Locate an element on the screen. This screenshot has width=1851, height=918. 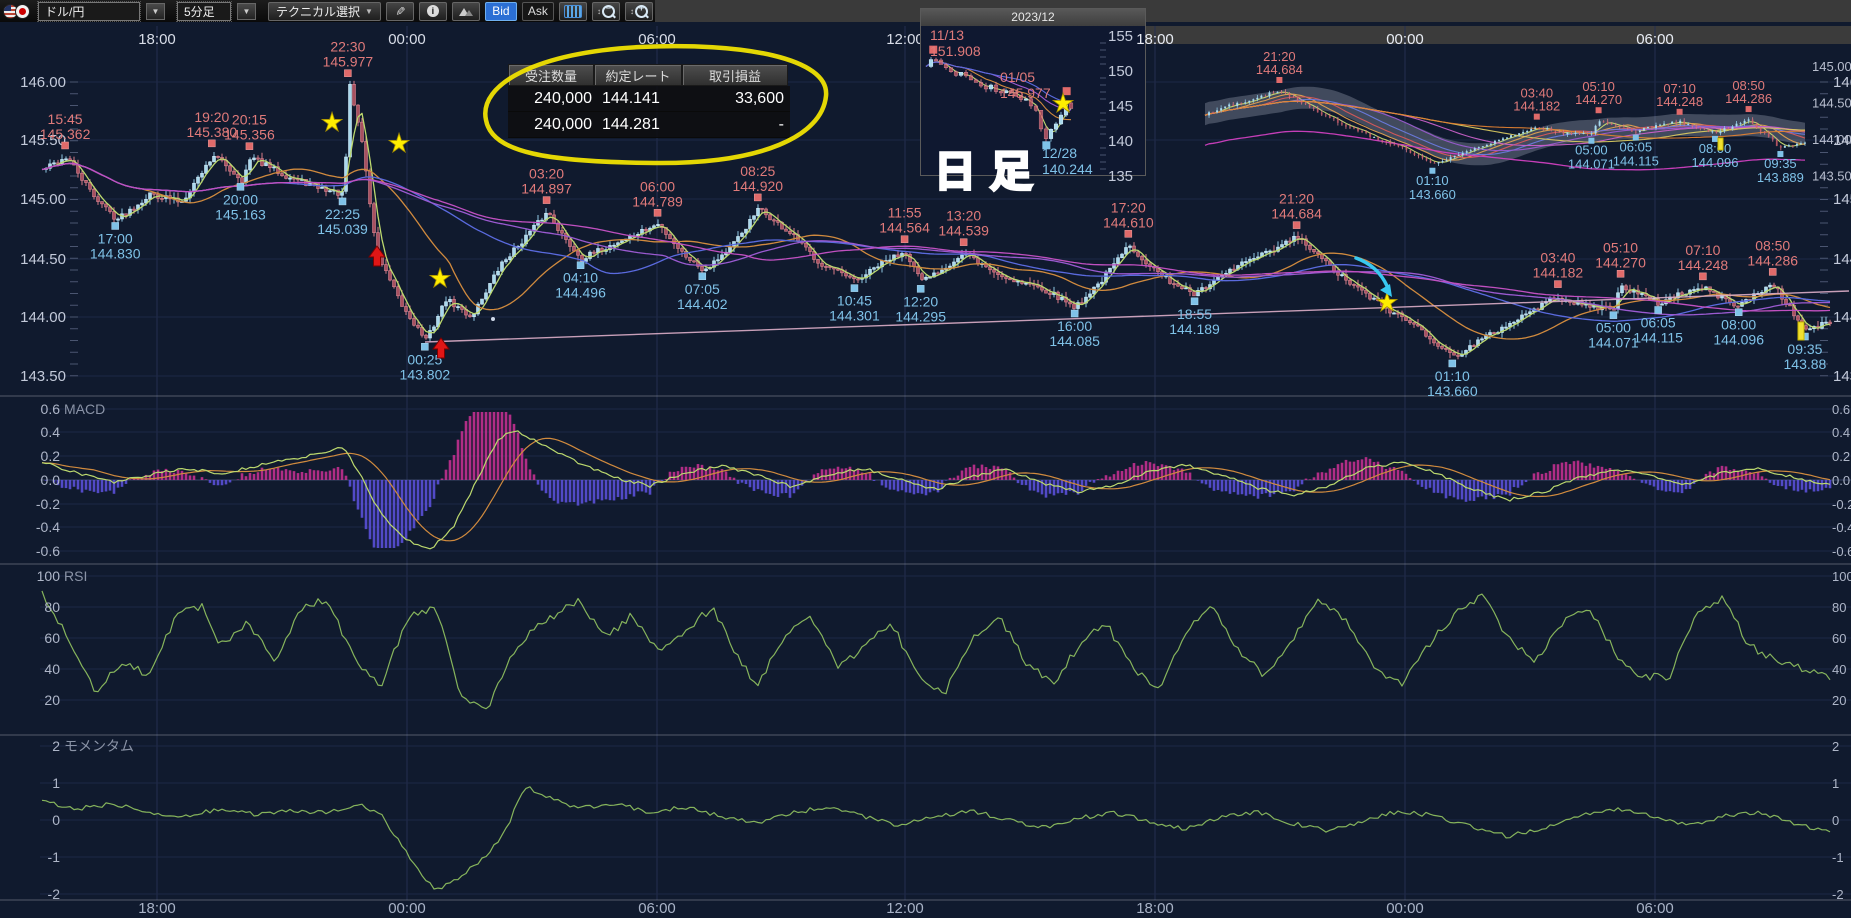
svg-text: 145.163 is located at coordinates (240, 214).